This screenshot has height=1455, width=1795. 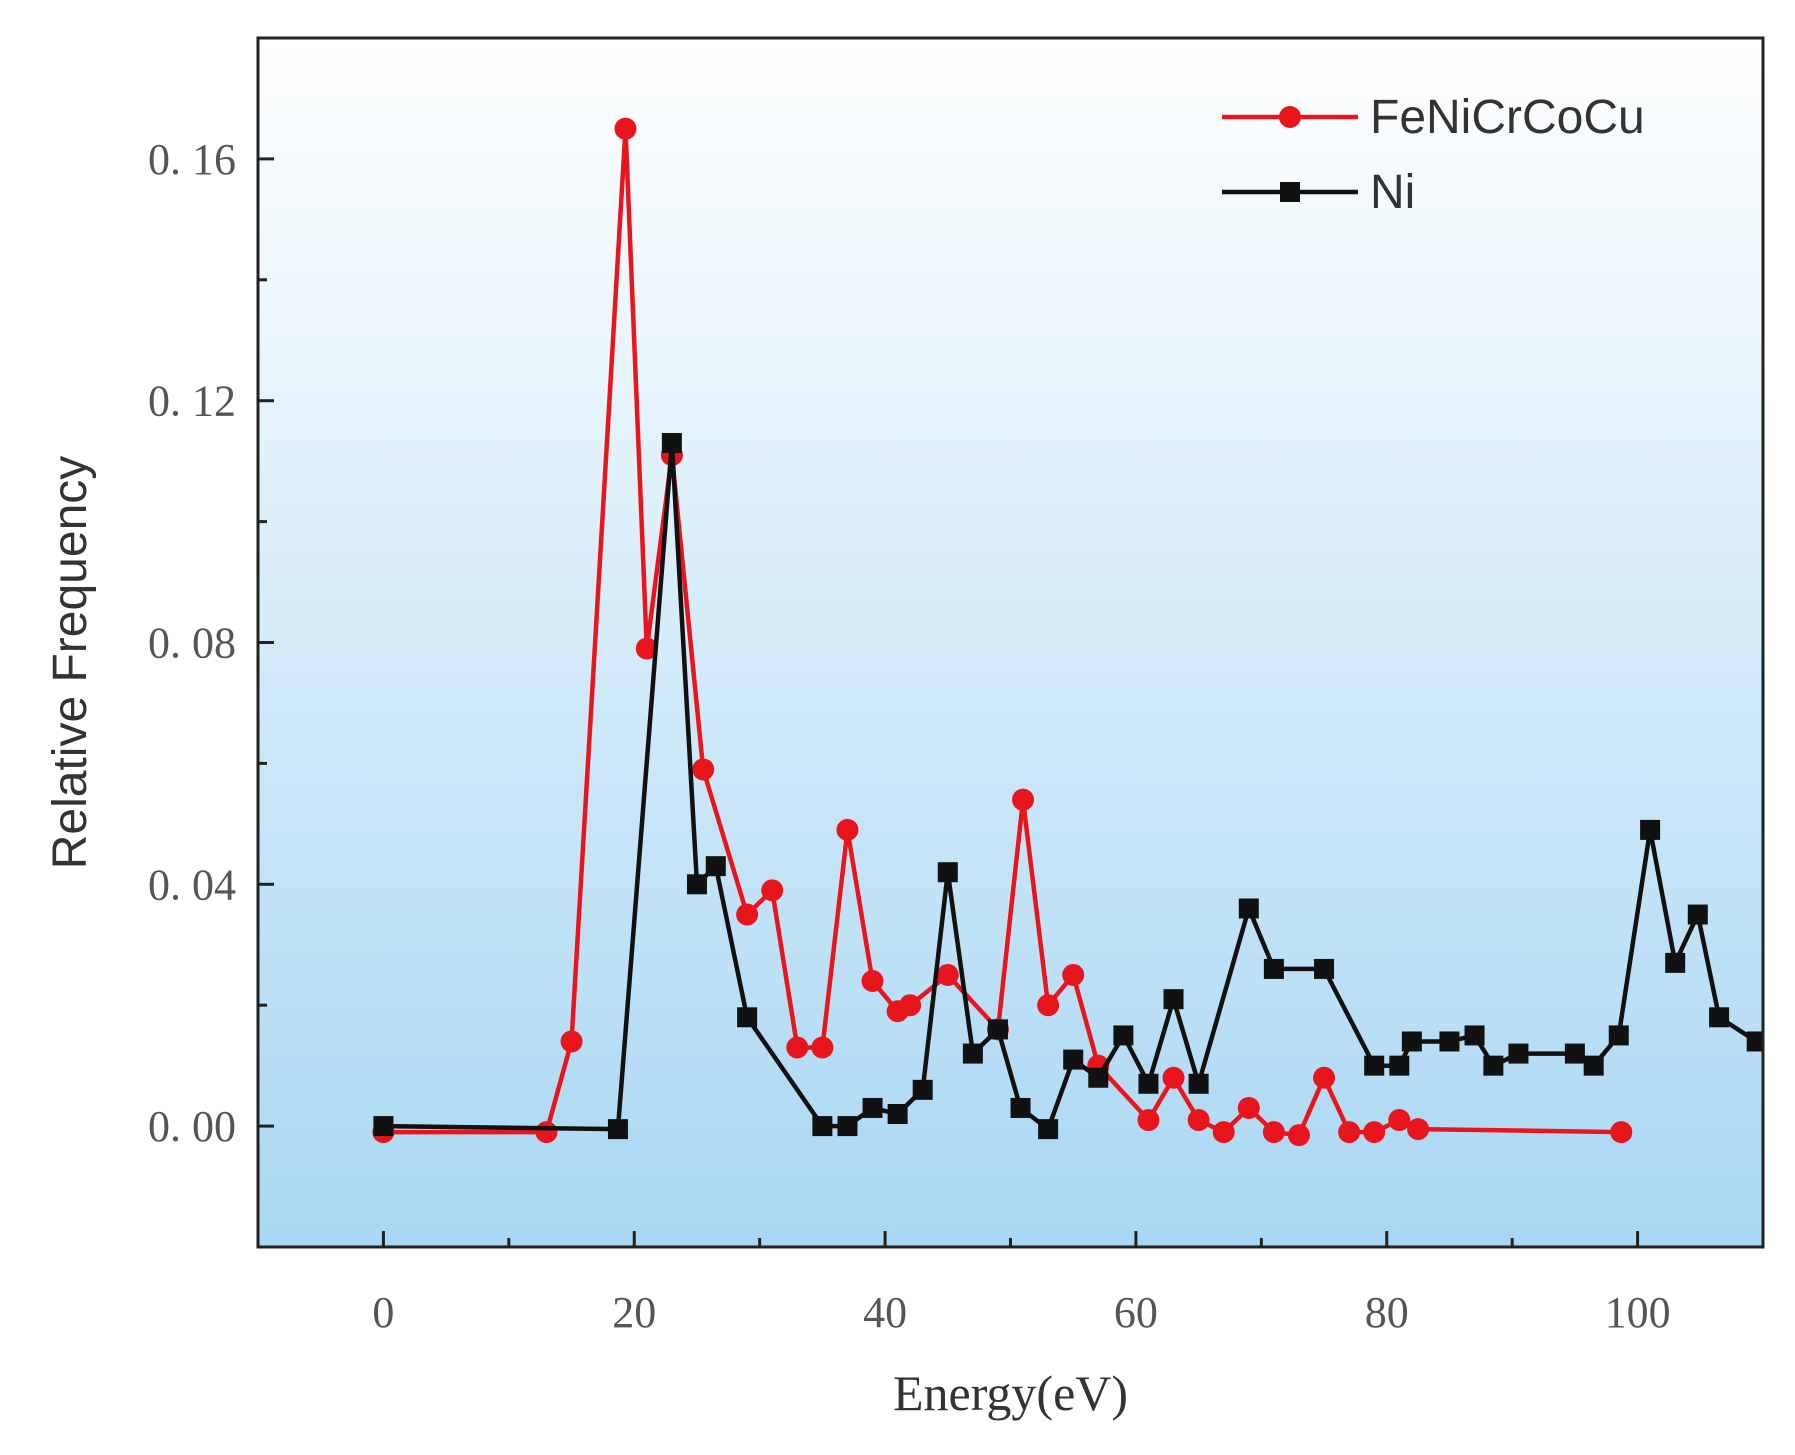 I want to click on legend-label: FeNiCrCoCu, so click(x=1507, y=117).